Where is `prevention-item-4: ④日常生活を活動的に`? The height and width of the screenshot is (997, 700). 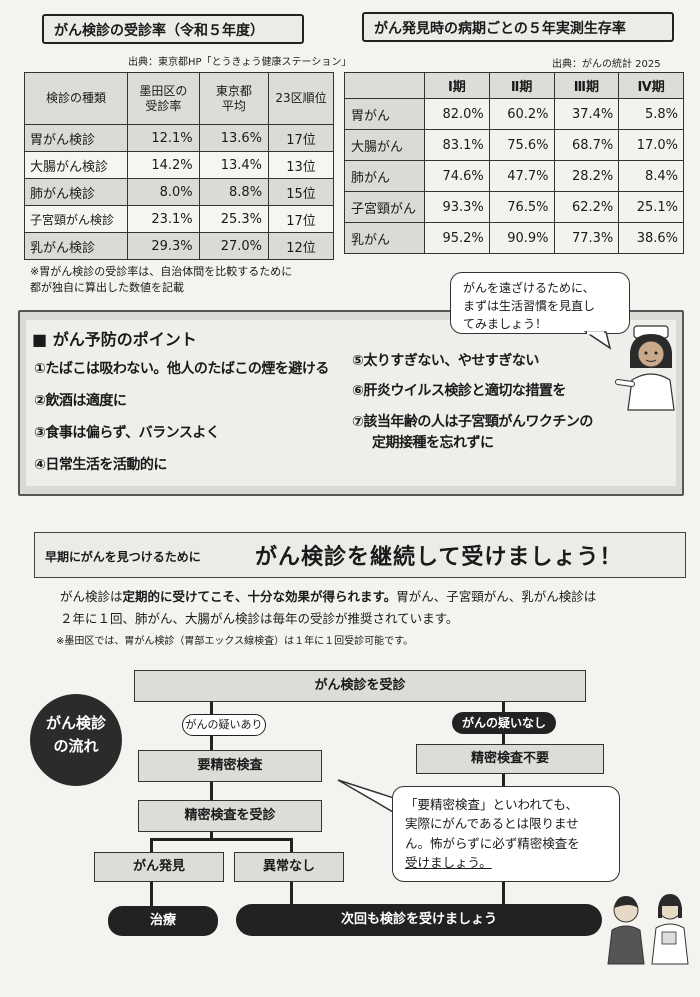 prevention-item-4: ④日常生活を活動的に is located at coordinates (100, 465).